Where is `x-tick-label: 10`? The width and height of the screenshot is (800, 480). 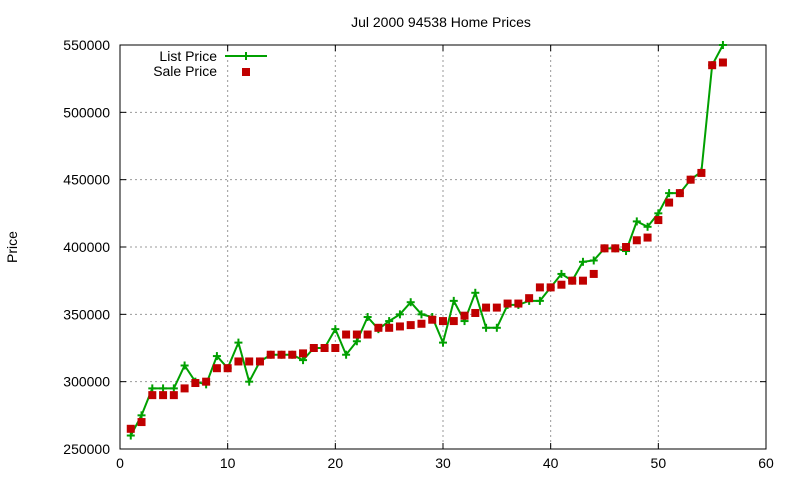
x-tick-label: 10 is located at coordinates (228, 463).